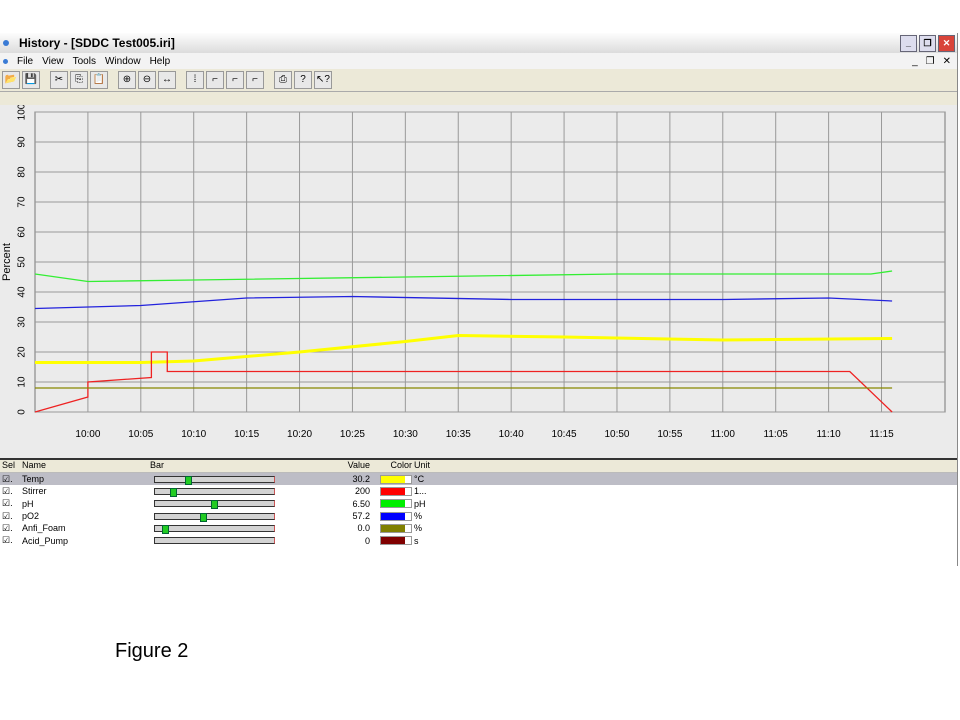  I want to click on open-icon: 📂, so click(11, 79).